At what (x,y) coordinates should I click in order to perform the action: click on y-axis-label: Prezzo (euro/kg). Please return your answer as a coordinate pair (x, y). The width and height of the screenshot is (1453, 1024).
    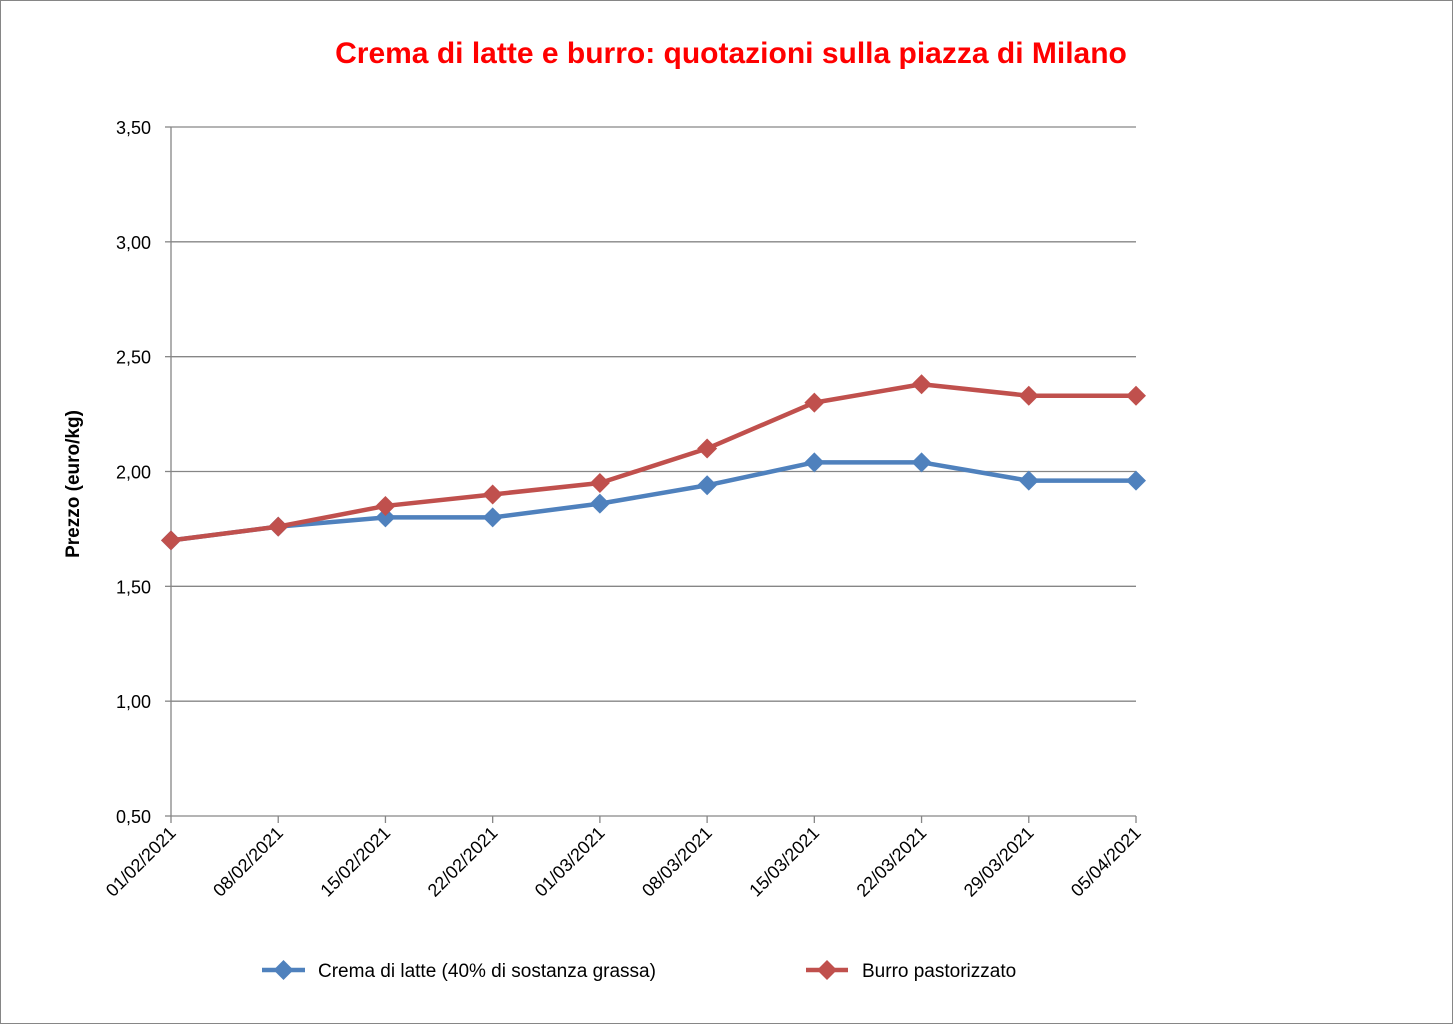
    Looking at the image, I should click on (73, 484).